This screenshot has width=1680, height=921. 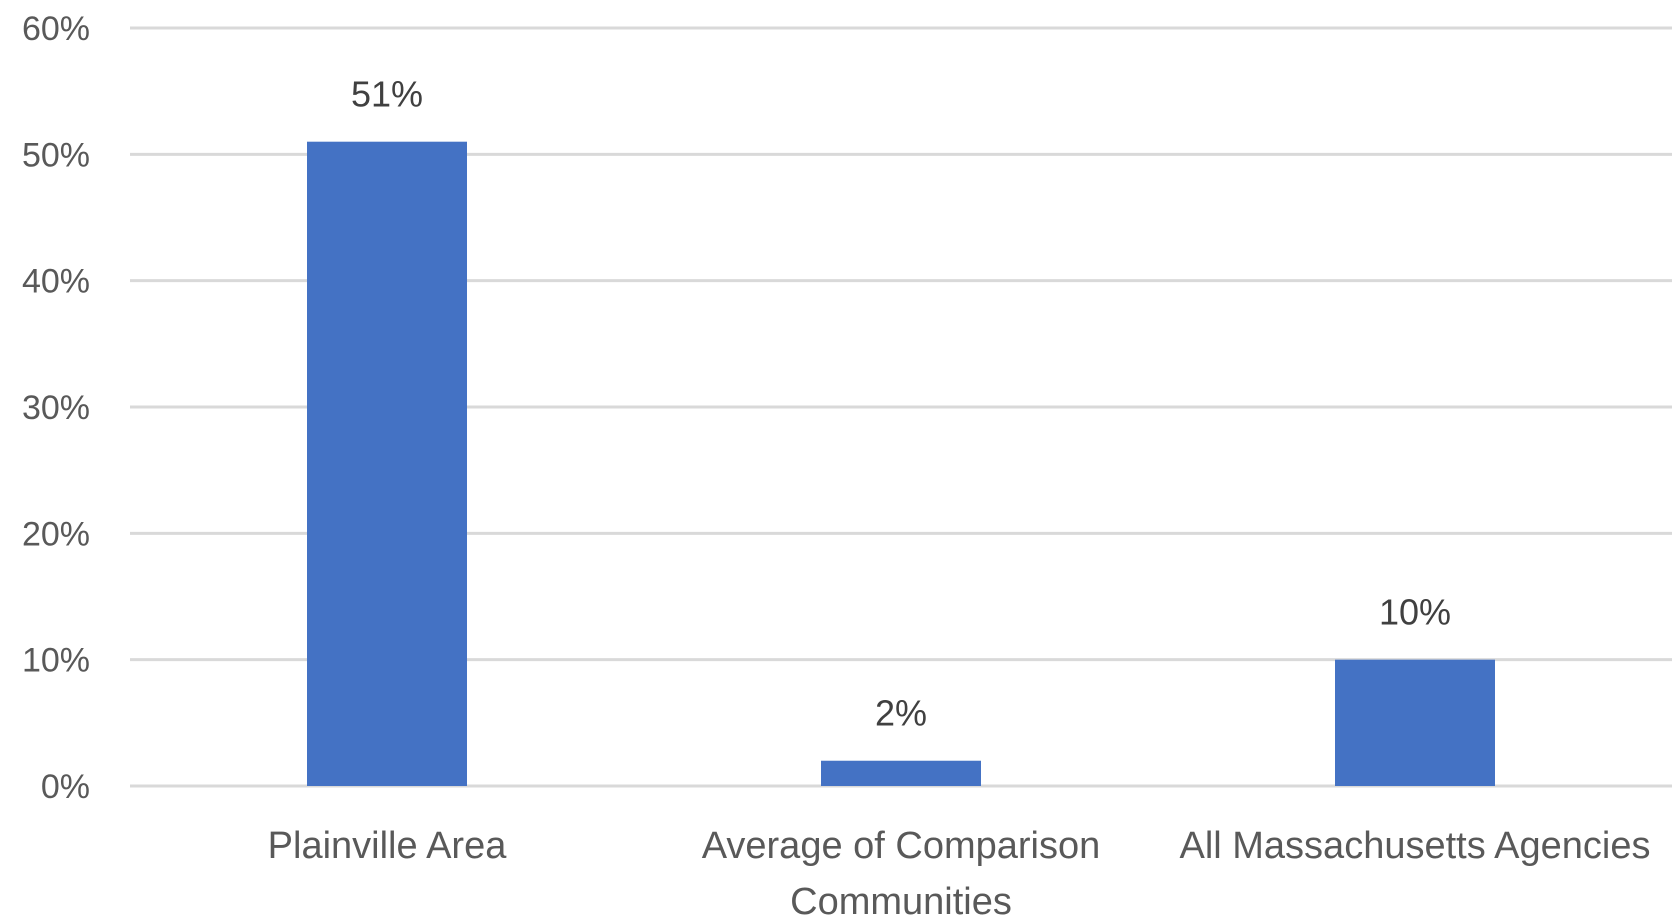 What do you see at coordinates (56, 661) in the screenshot?
I see `y-tick-label: 10%` at bounding box center [56, 661].